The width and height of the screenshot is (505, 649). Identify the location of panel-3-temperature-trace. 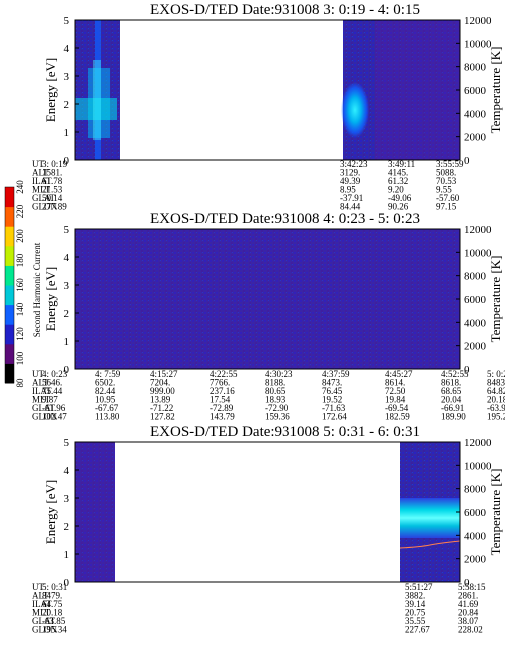
(430, 544).